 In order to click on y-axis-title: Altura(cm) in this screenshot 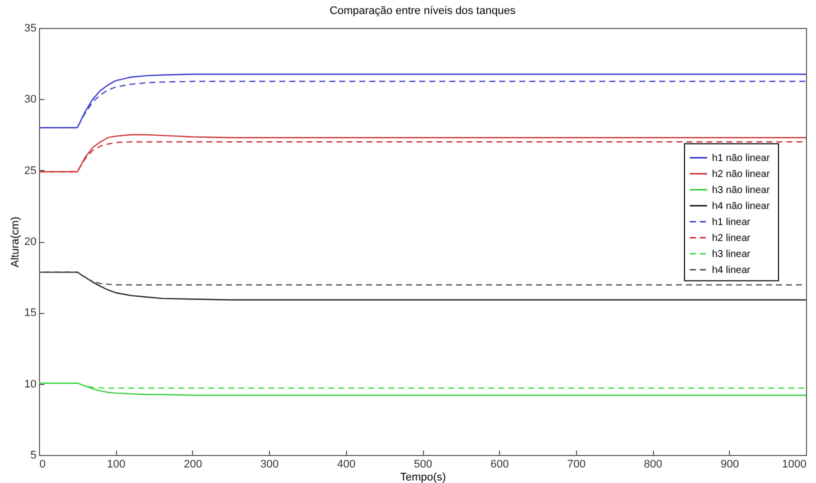, I will do `click(15, 242)`.